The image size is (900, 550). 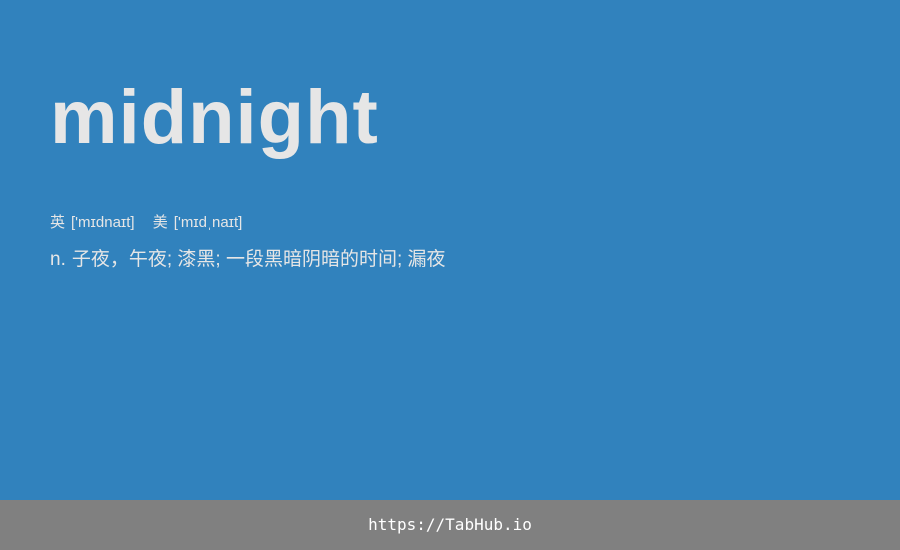 What do you see at coordinates (258, 259) in the screenshot?
I see `definition-text: 子夜，午夜; 漆黑; 一段黑暗阴暗的时间; 漏夜` at bounding box center [258, 259].